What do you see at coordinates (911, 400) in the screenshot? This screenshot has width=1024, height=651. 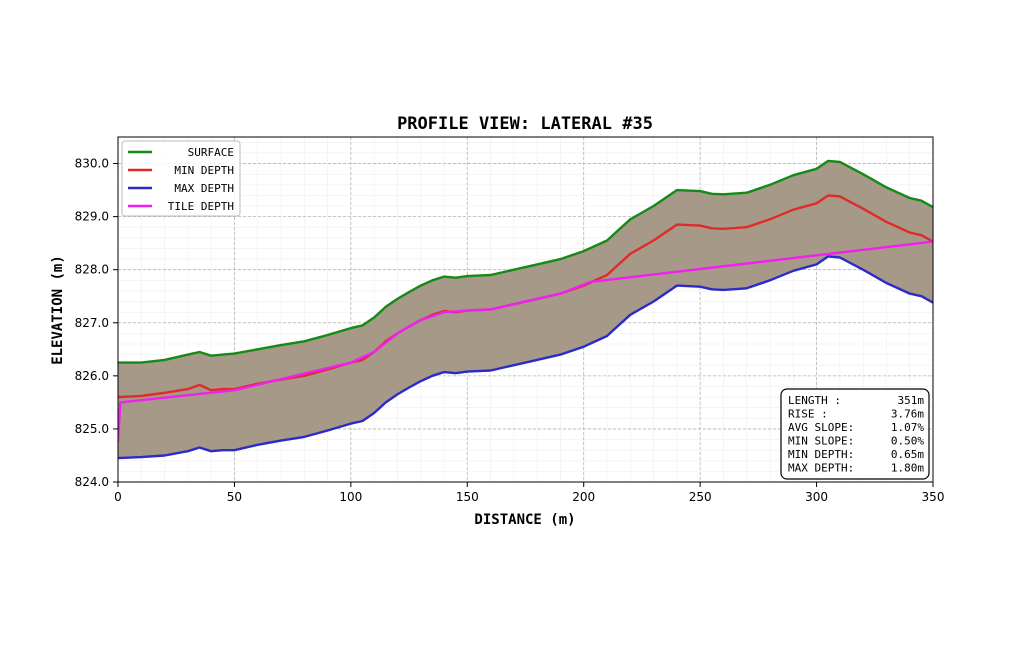 I see `stats-value: 351m` at bounding box center [911, 400].